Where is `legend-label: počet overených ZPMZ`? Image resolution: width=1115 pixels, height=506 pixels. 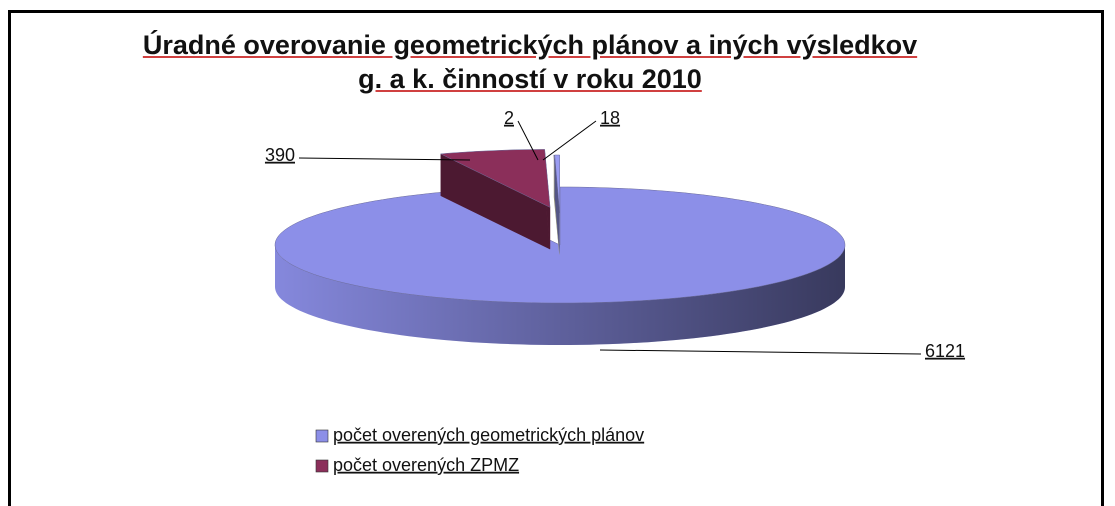 legend-label: počet overených ZPMZ is located at coordinates (426, 465).